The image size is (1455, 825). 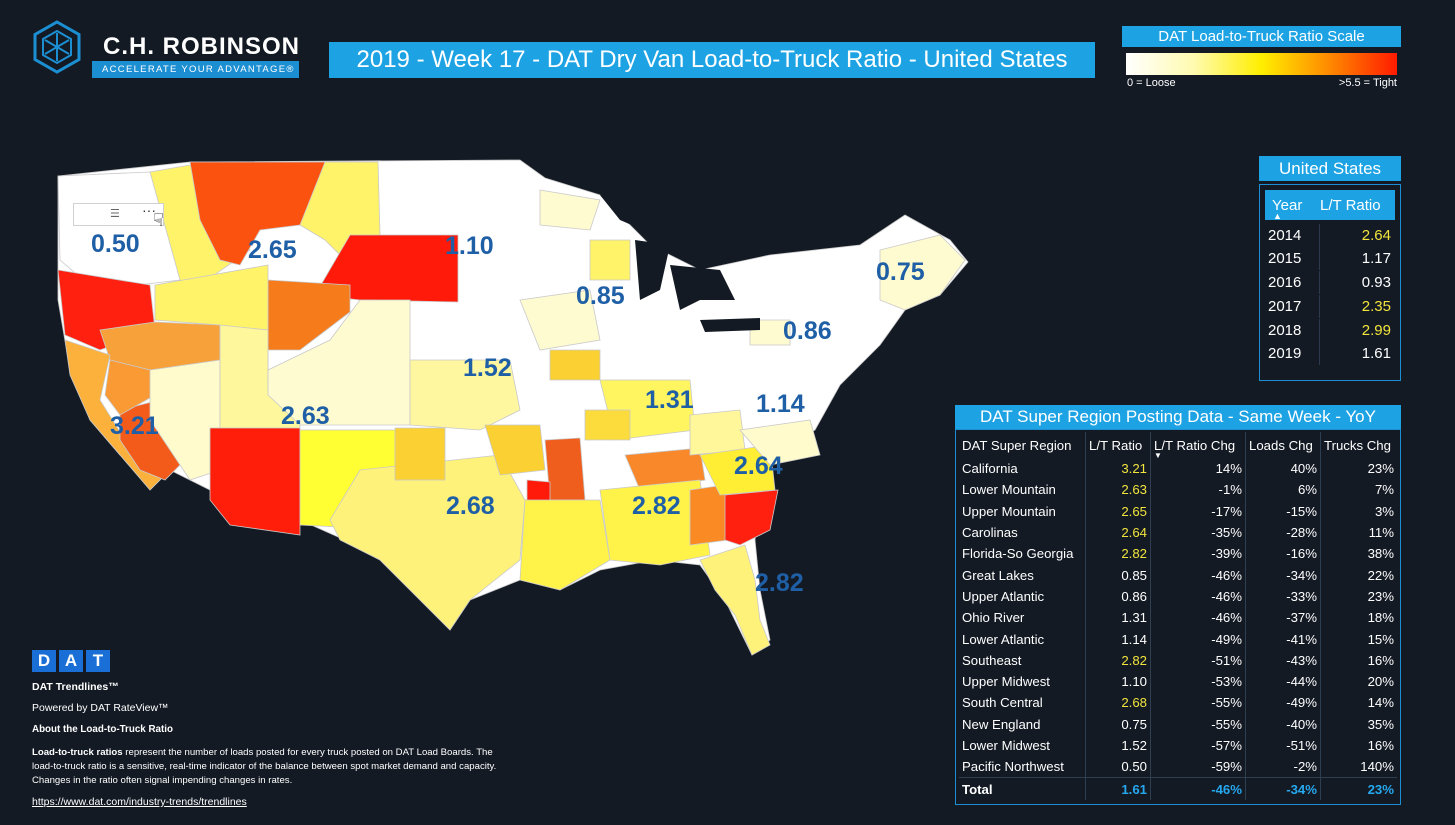 What do you see at coordinates (1178, 511) in the screenshot?
I see `table-row: Upper Mountain 2.65 -17% -15% 3%` at bounding box center [1178, 511].